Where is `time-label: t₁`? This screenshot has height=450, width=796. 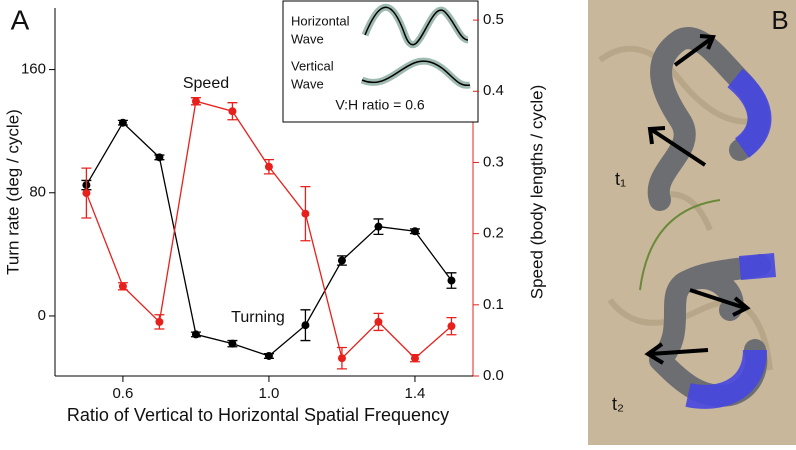 time-label: t₁ is located at coordinates (620, 179).